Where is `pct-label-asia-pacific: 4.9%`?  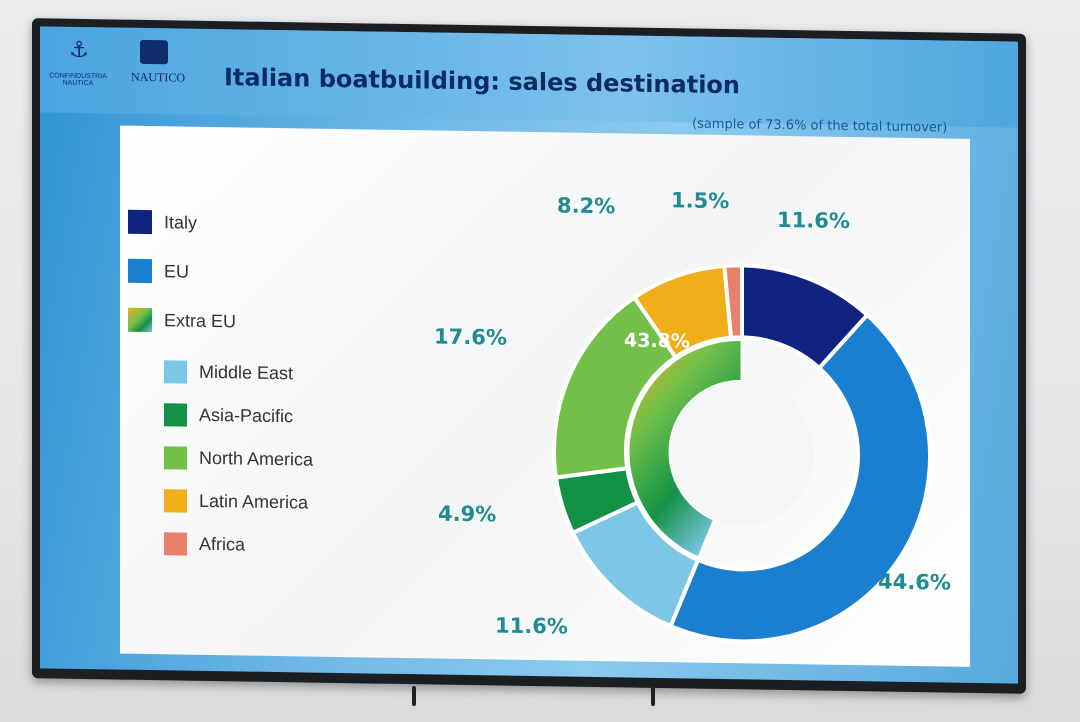 pct-label-asia-pacific: 4.9% is located at coordinates (467, 514).